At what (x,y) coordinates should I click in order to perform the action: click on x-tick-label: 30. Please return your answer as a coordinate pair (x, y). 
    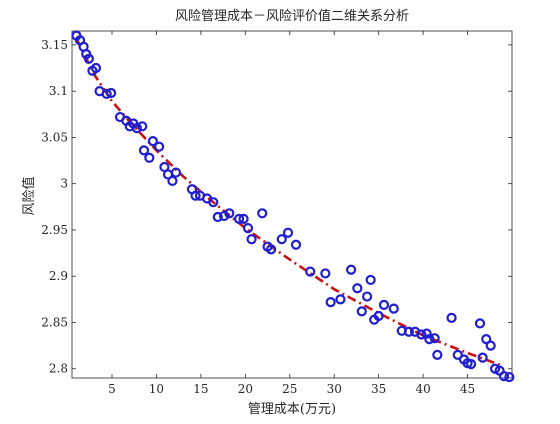
    Looking at the image, I should click on (334, 389).